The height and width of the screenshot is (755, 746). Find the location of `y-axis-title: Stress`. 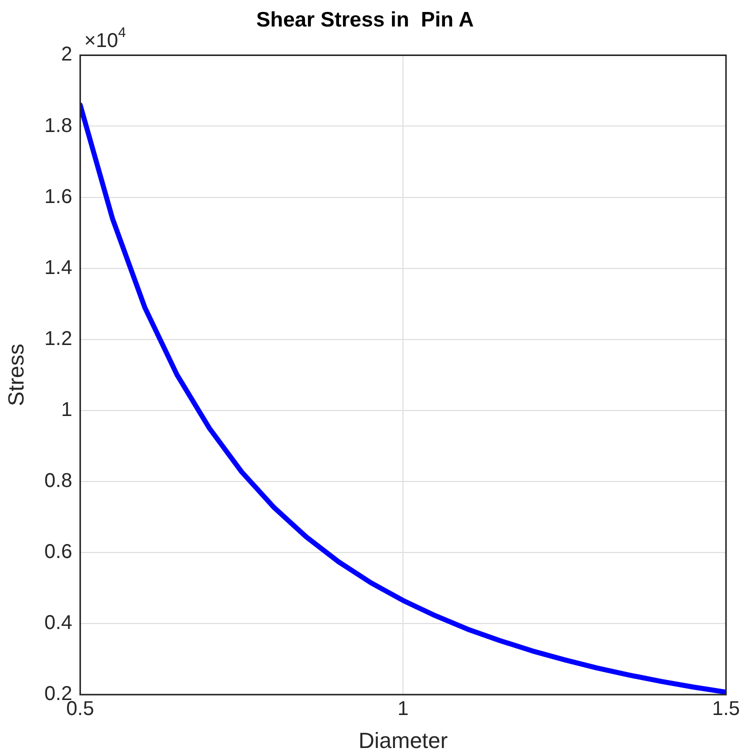

y-axis-title: Stress is located at coordinates (15, 375).